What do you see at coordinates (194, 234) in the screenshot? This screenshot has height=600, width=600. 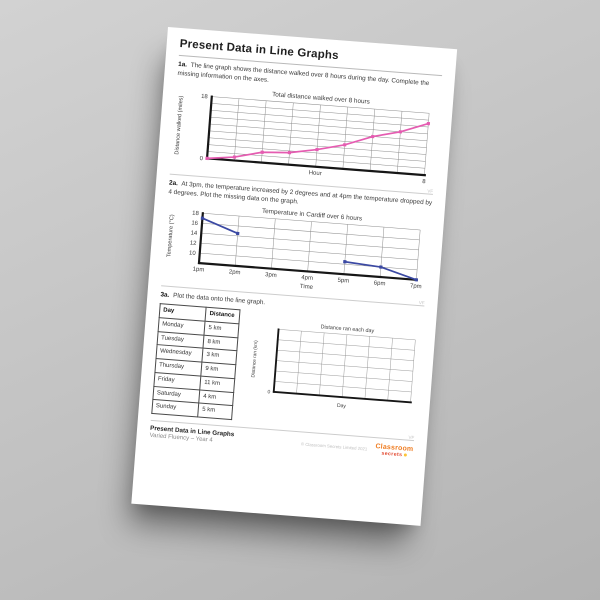 I see `svg-text: 14` at bounding box center [194, 234].